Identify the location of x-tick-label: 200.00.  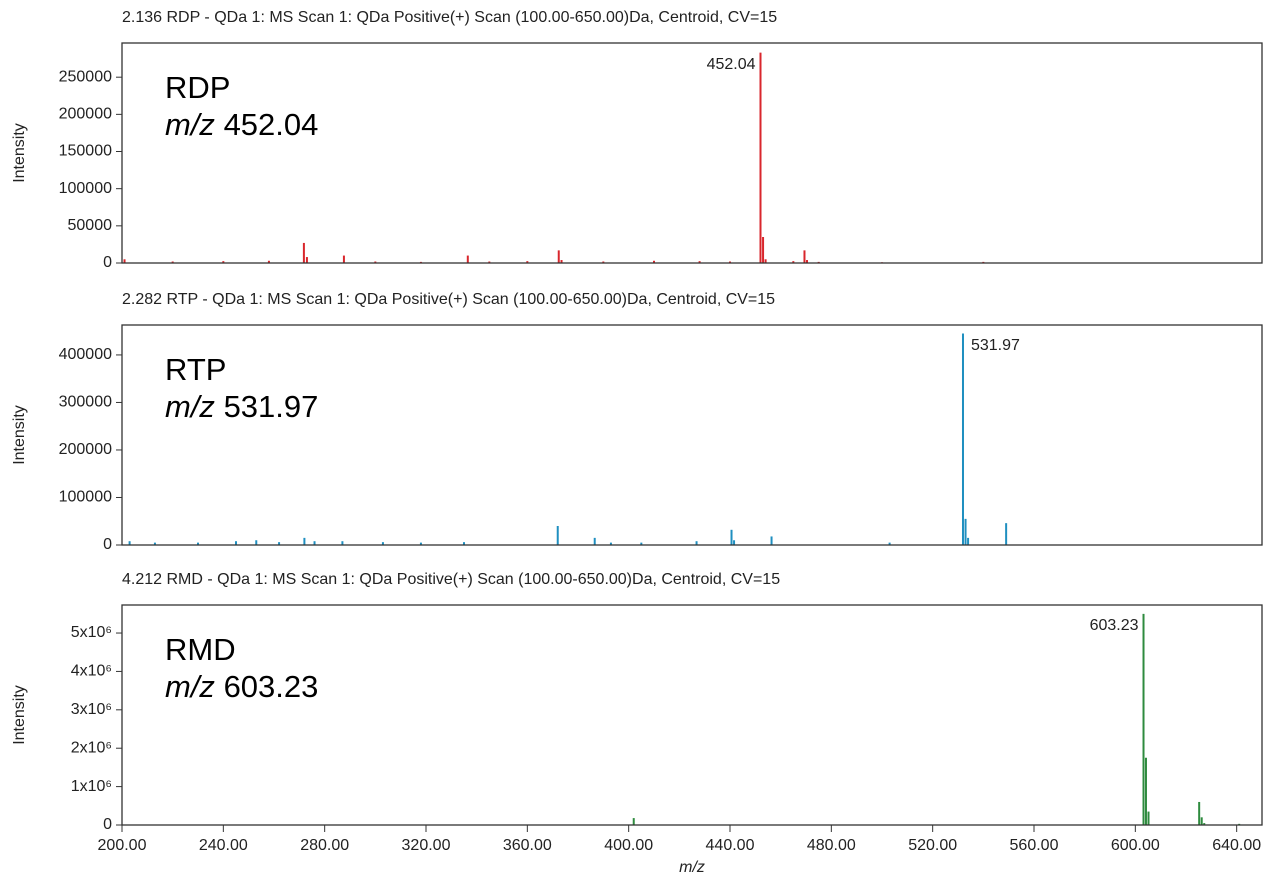
(122, 845).